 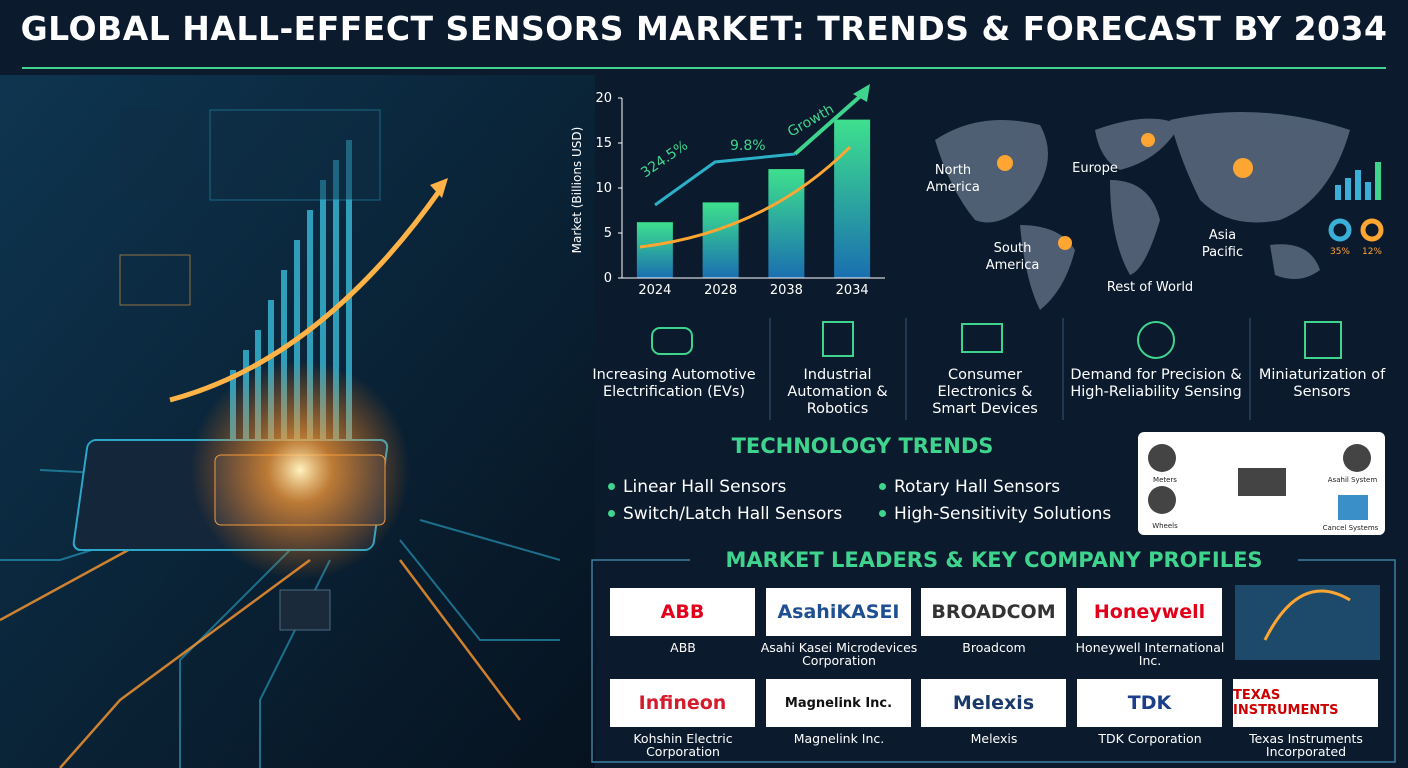 I want to click on trend-item: Linear Hall Sensors, so click(x=697, y=487).